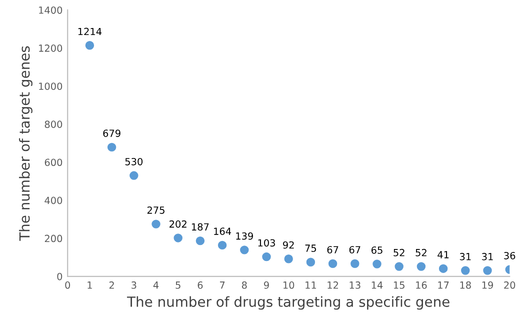  What do you see at coordinates (222, 285) in the screenshot?
I see `x-tick-label: 7` at bounding box center [222, 285].